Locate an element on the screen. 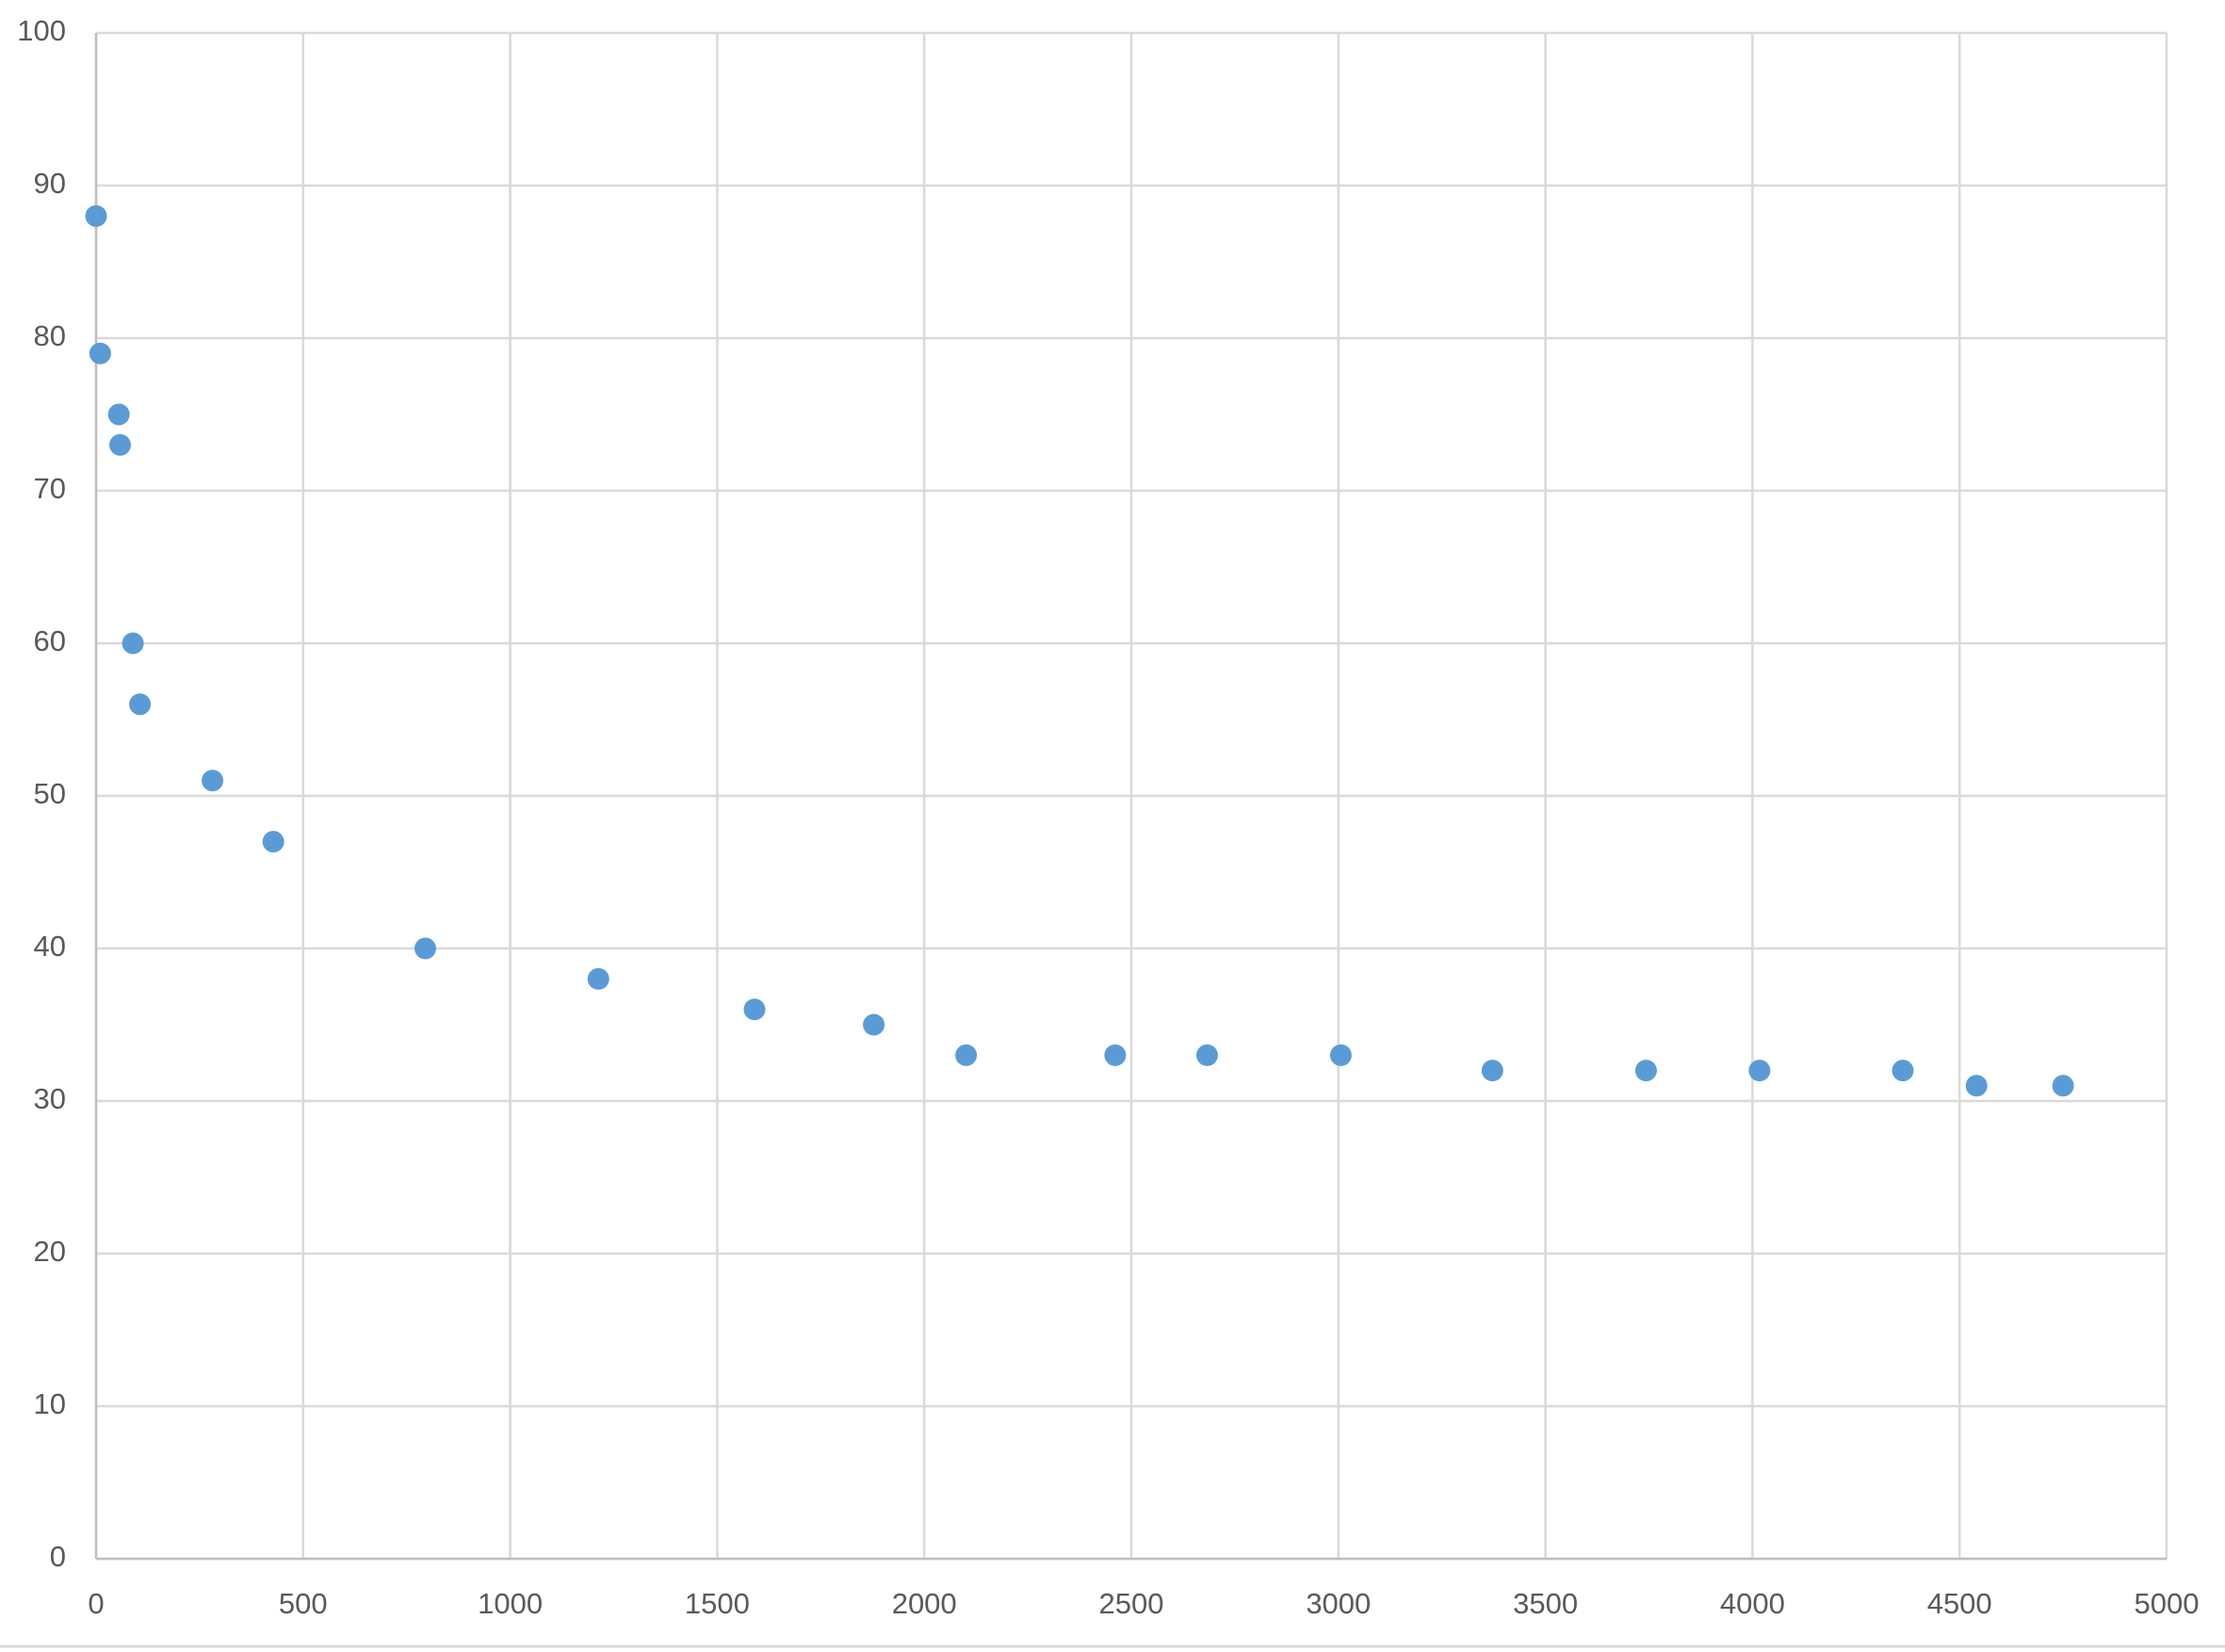 The image size is (2225, 1652). y-tick-label: 30 is located at coordinates (50, 1098).